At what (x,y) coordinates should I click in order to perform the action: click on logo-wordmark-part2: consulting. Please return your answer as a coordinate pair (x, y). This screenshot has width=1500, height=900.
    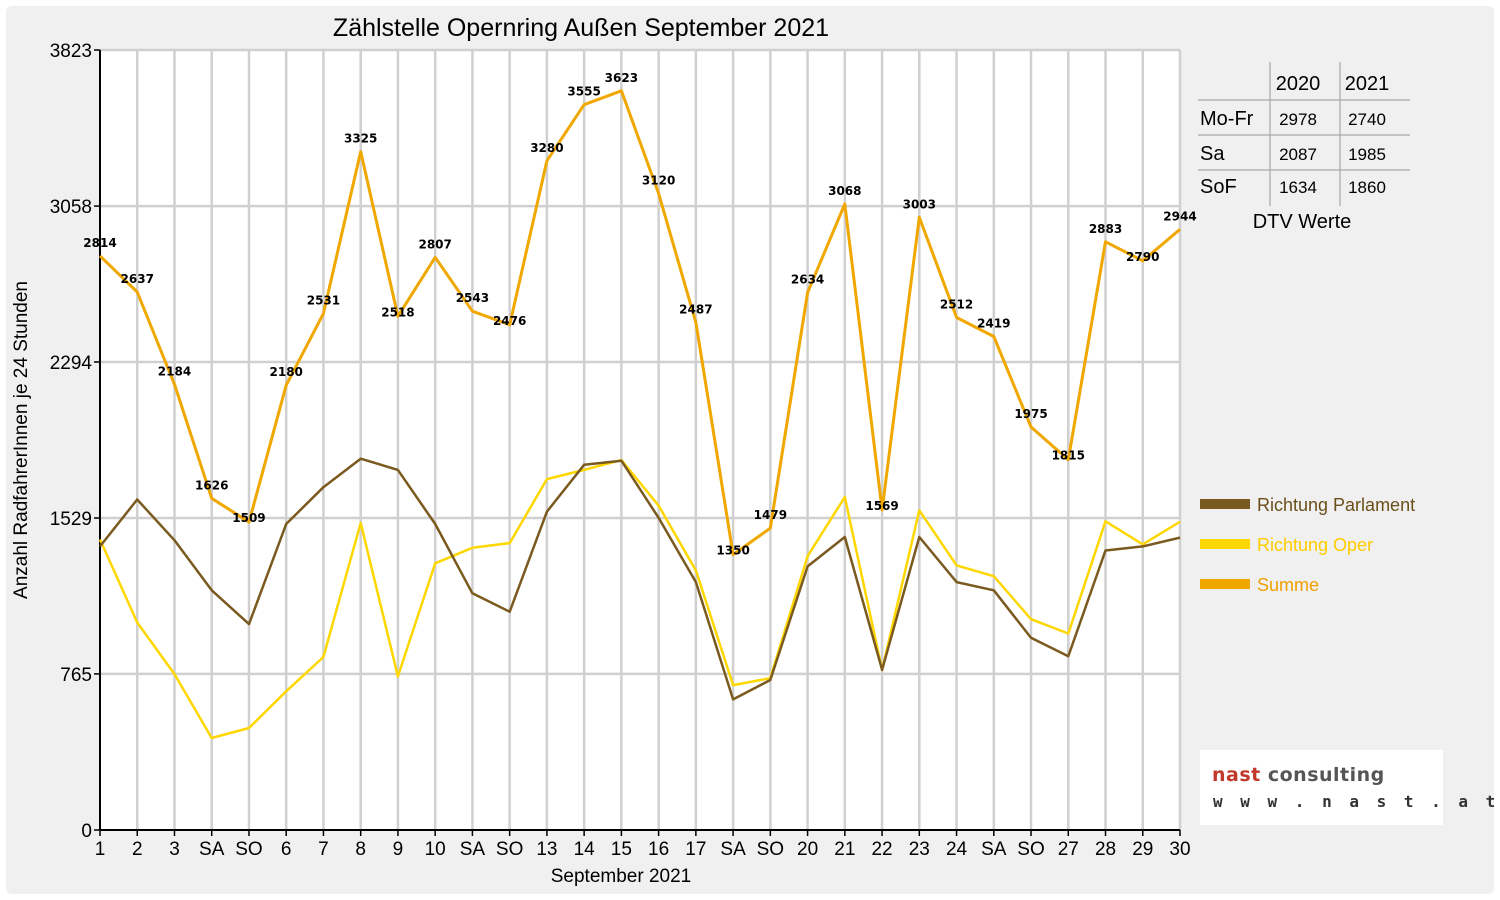
    Looking at the image, I should click on (1322, 775).